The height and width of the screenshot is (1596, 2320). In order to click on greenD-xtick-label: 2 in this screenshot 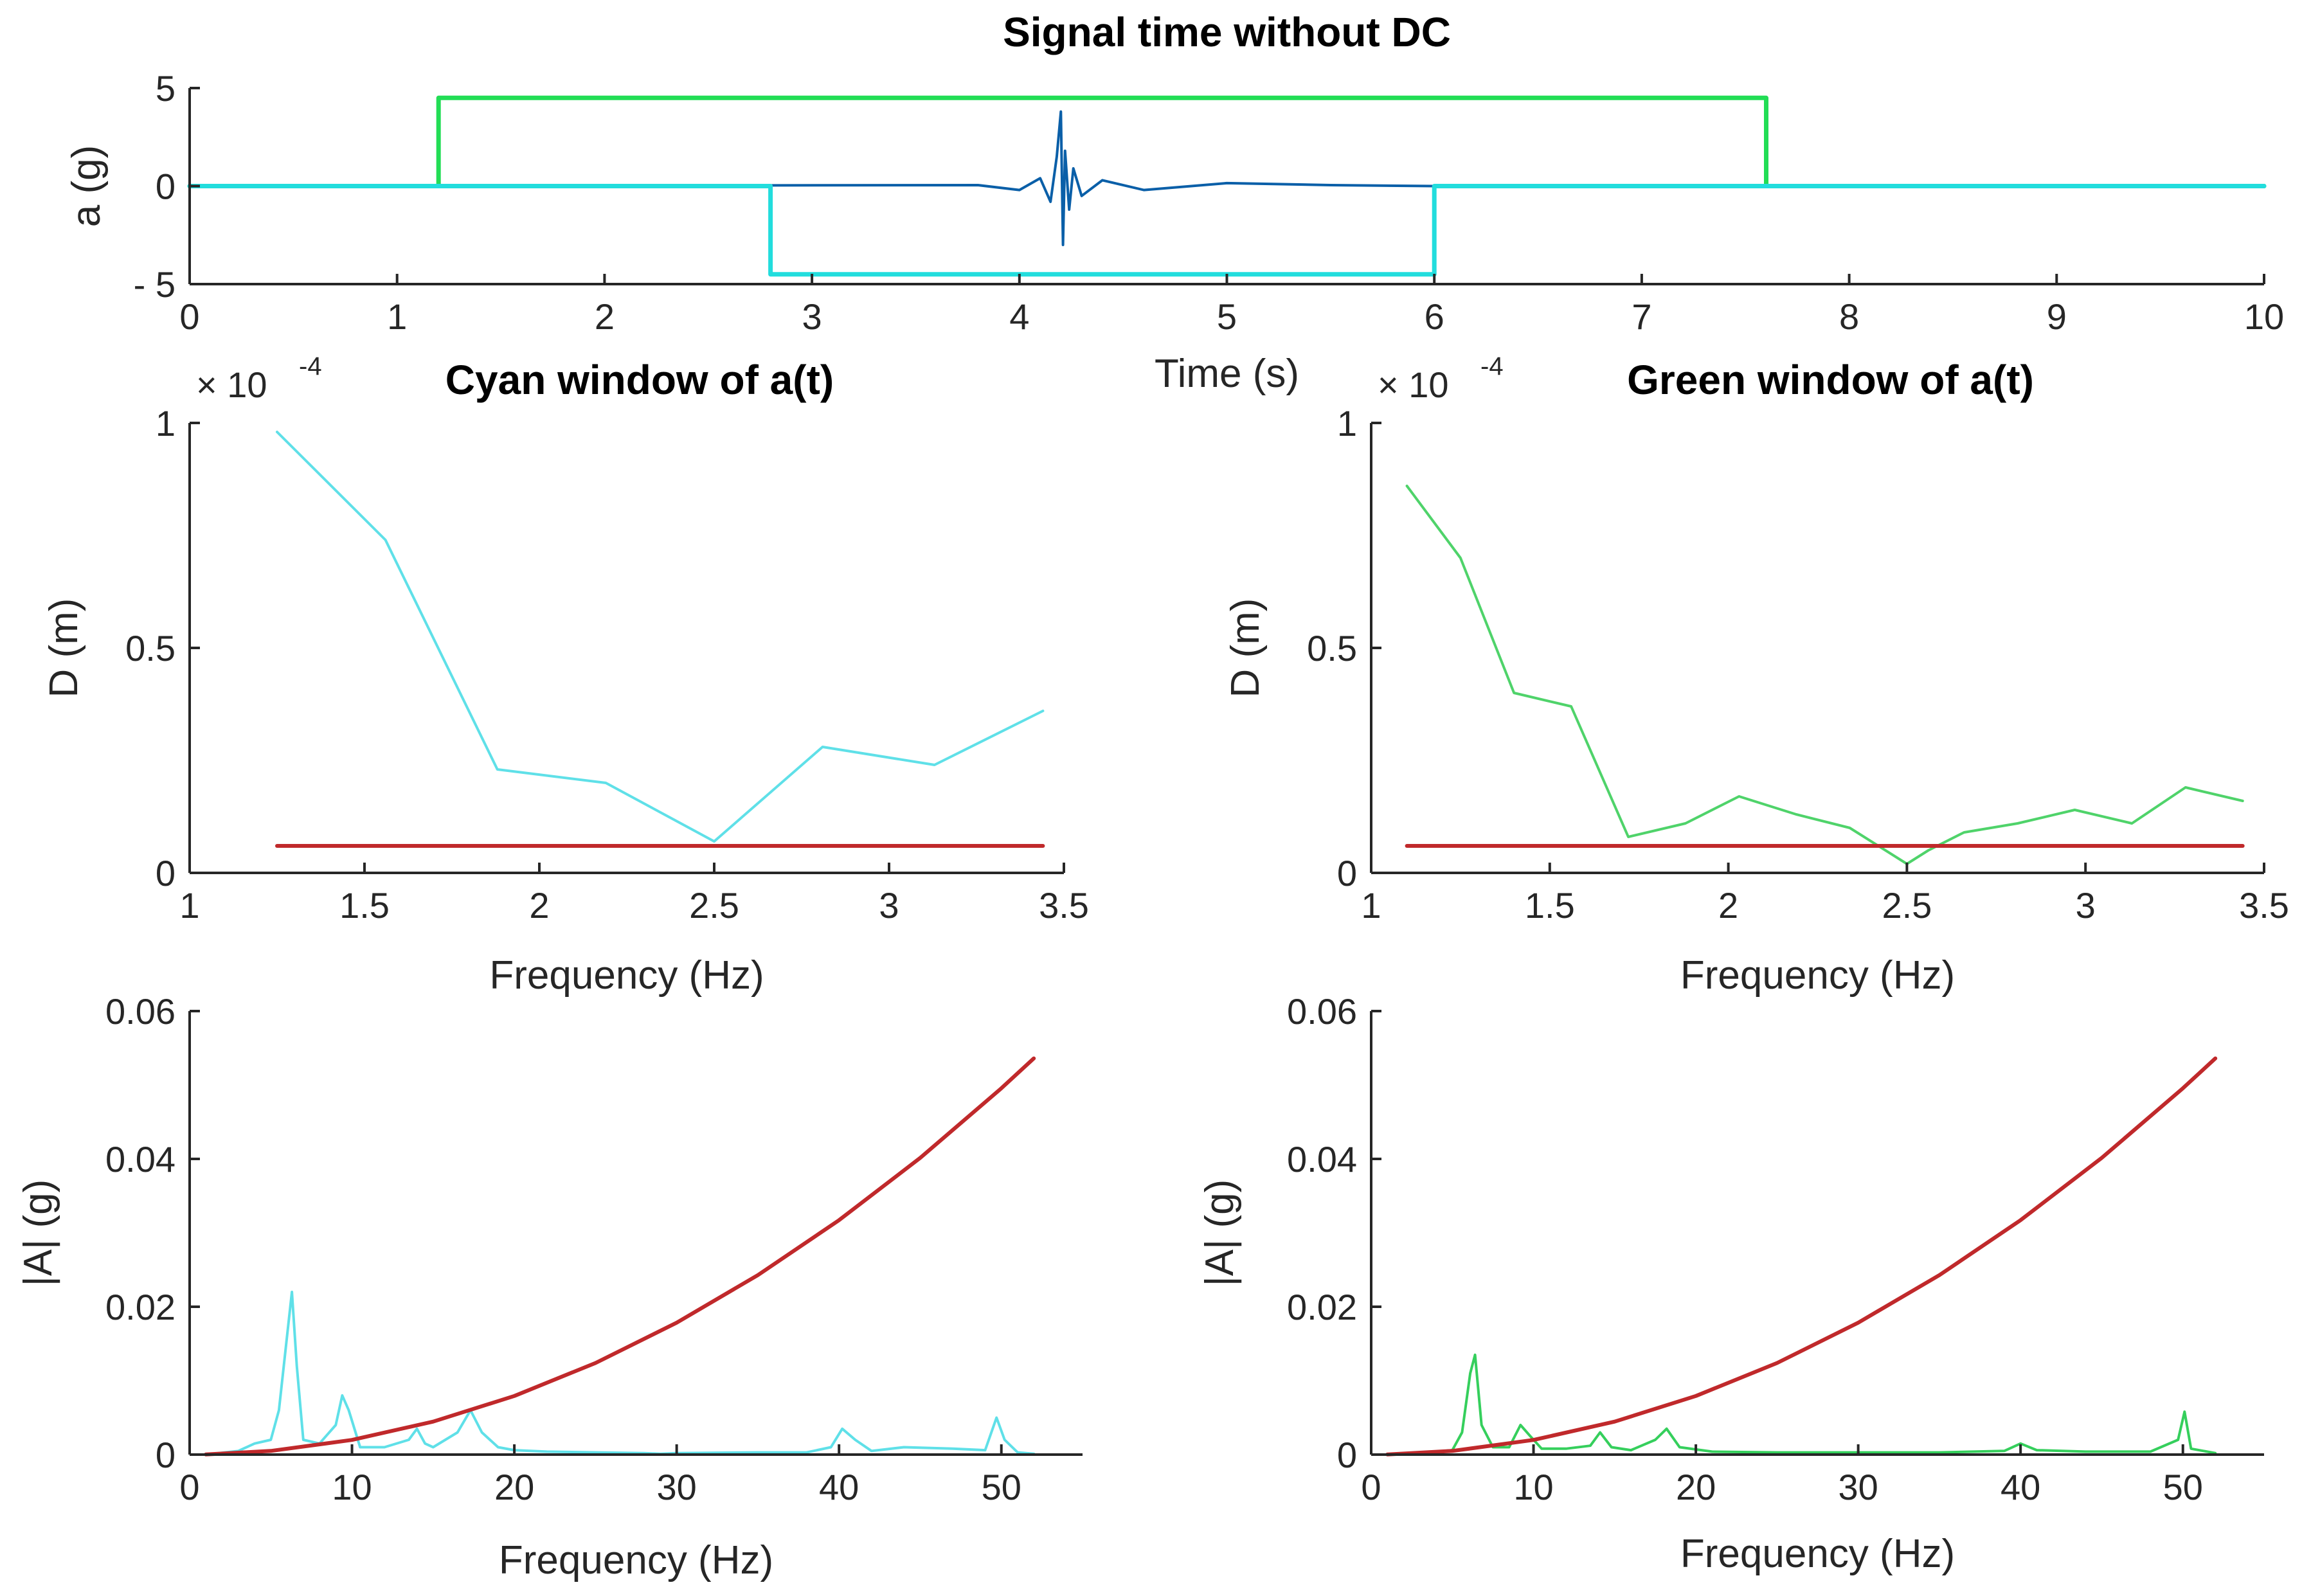, I will do `click(1728, 906)`.